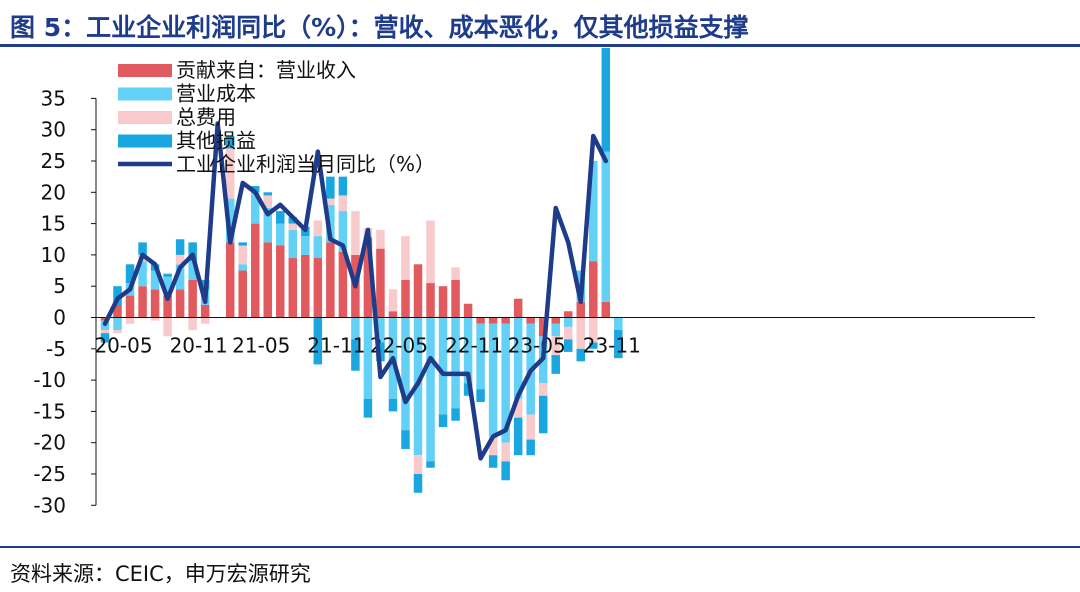  Describe the element at coordinates (56, 349) in the screenshot. I see `y-tick-label: -5` at that location.